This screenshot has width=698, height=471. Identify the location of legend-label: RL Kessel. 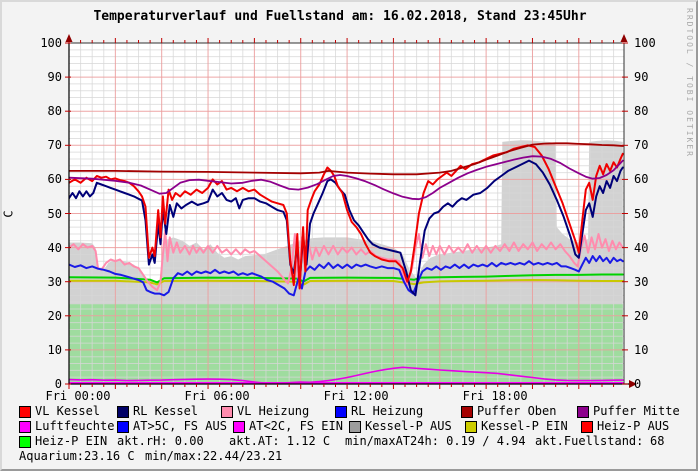
(166, 411).